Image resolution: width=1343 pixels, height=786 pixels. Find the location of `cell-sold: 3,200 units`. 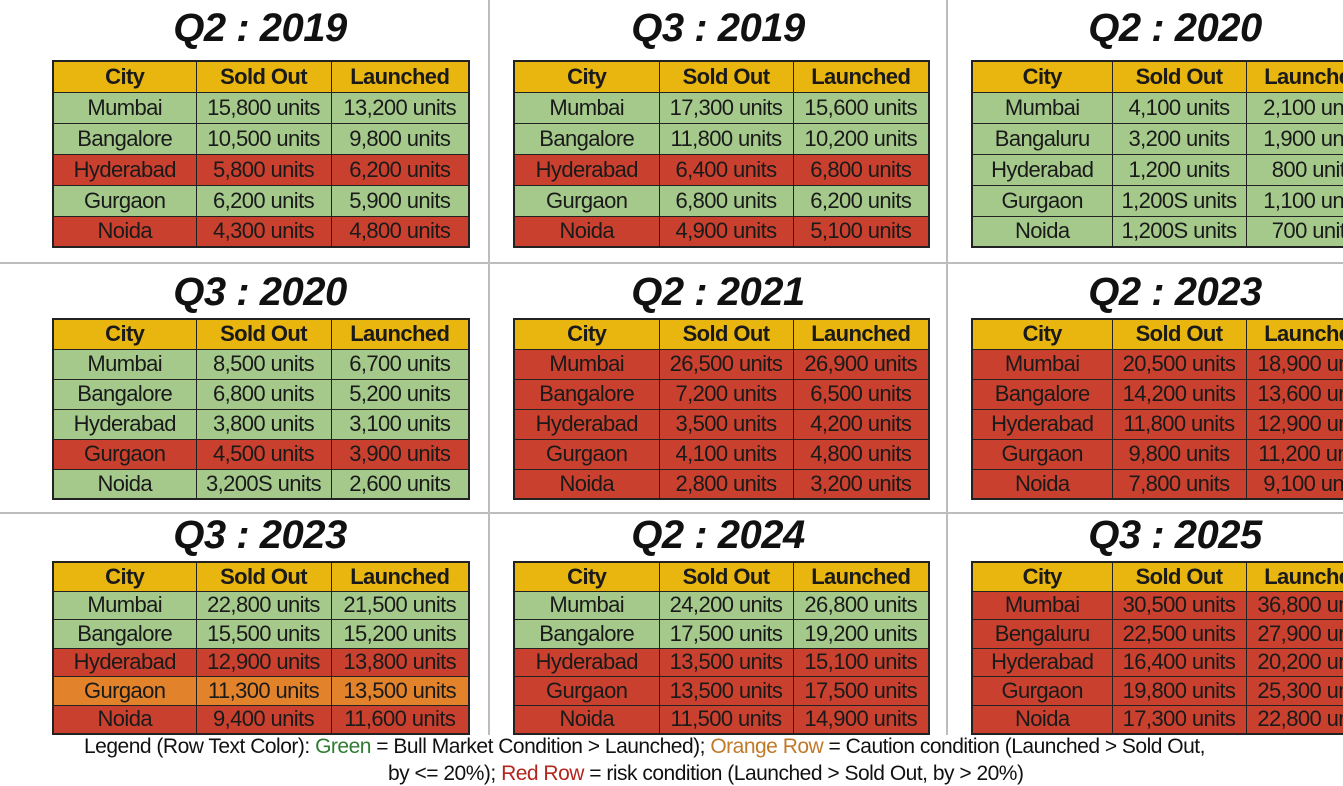

cell-sold: 3,200 units is located at coordinates (1179, 138).